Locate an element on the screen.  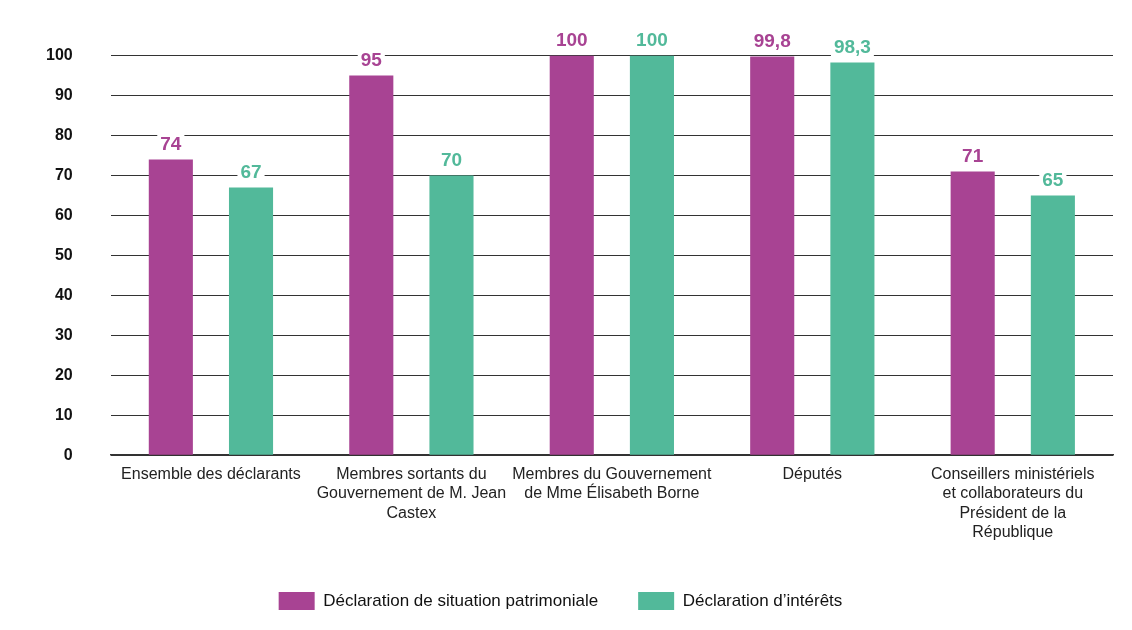
y-tick-label: 0 is located at coordinates (68, 454).